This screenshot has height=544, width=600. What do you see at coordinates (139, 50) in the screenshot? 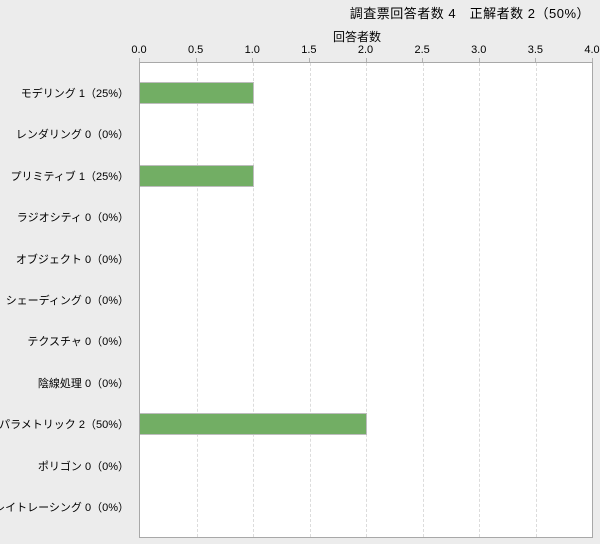
I see `x-tick-label: 0.0` at bounding box center [139, 50].